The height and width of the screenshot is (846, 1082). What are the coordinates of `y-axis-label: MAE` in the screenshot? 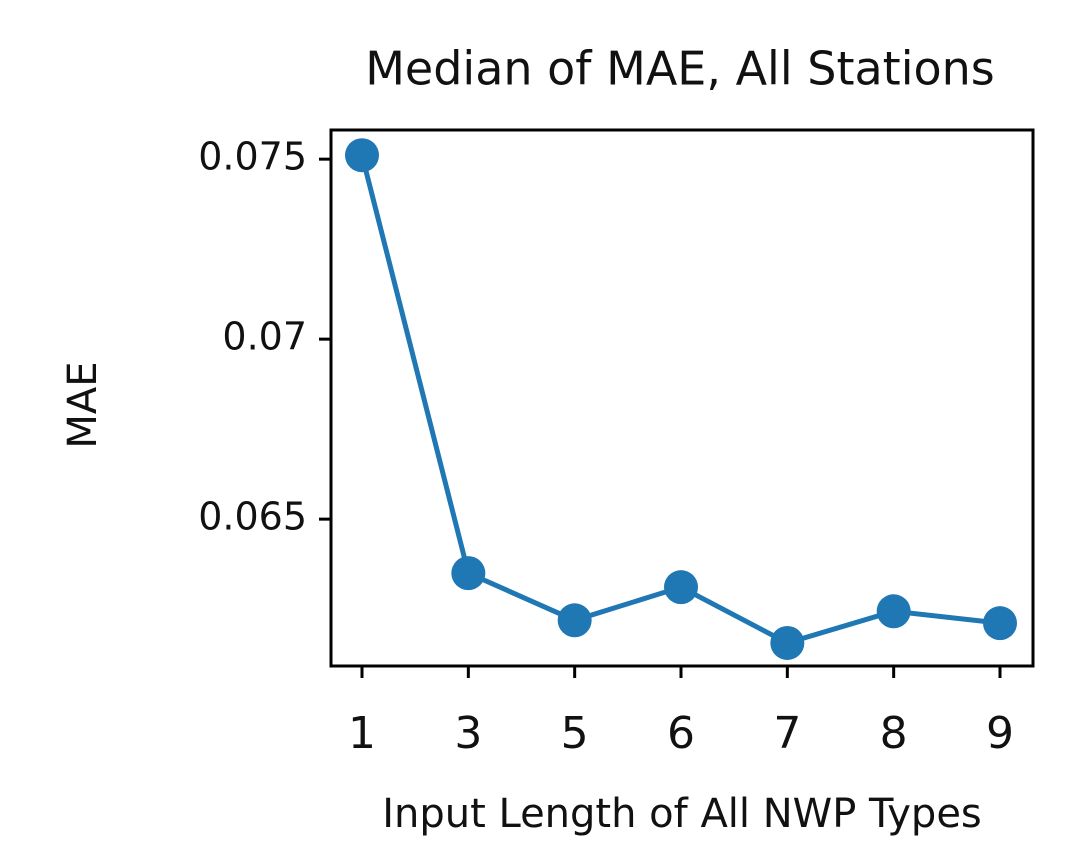 It's located at (83, 404).